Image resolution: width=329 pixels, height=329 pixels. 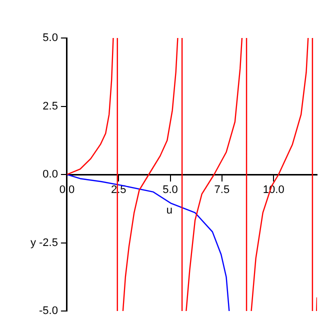 I want to click on y-axis-title: y, so click(x=33, y=242).